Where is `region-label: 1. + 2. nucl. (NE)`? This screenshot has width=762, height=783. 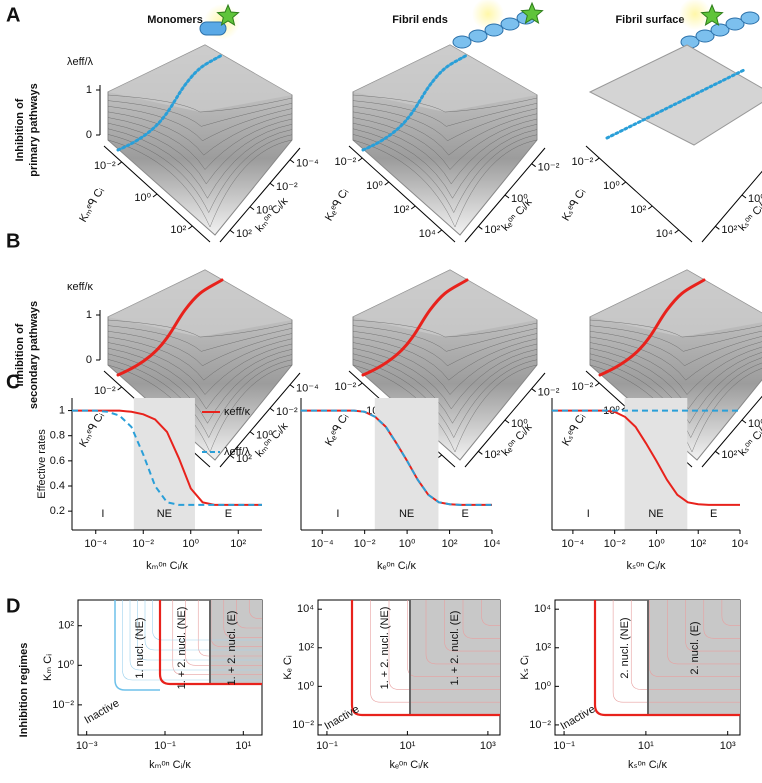 region-label: 1. + 2. nucl. (NE) is located at coordinates (385, 648).